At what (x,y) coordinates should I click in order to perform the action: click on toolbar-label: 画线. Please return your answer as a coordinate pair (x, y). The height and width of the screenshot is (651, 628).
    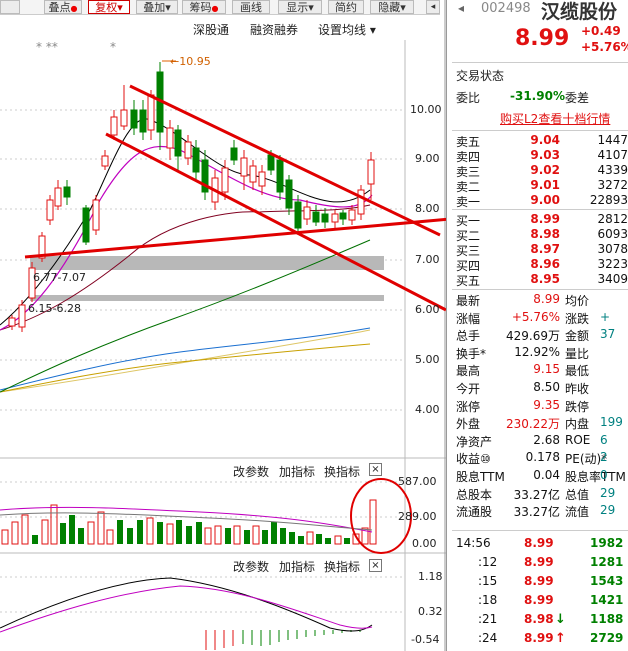
    Looking at the image, I should click on (251, 7).